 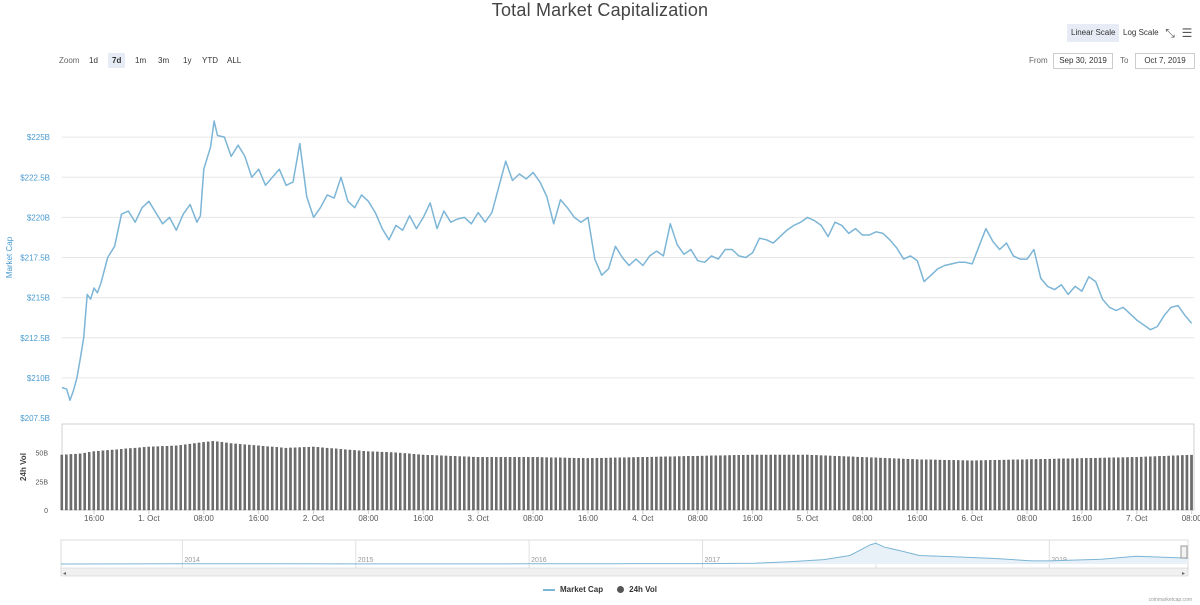 I want to click on navigator-year-label: 2016, so click(x=539, y=560).